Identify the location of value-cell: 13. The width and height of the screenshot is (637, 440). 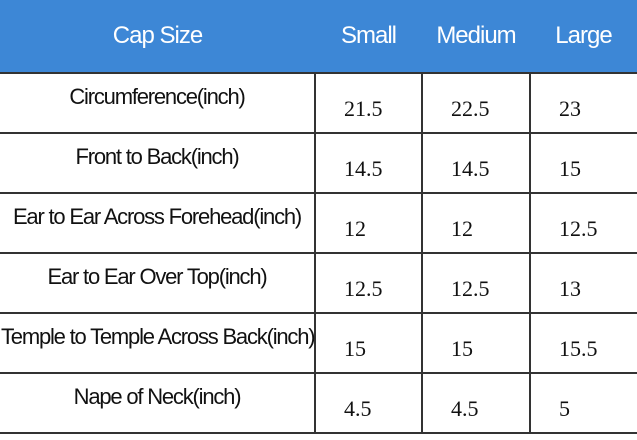
(583, 283).